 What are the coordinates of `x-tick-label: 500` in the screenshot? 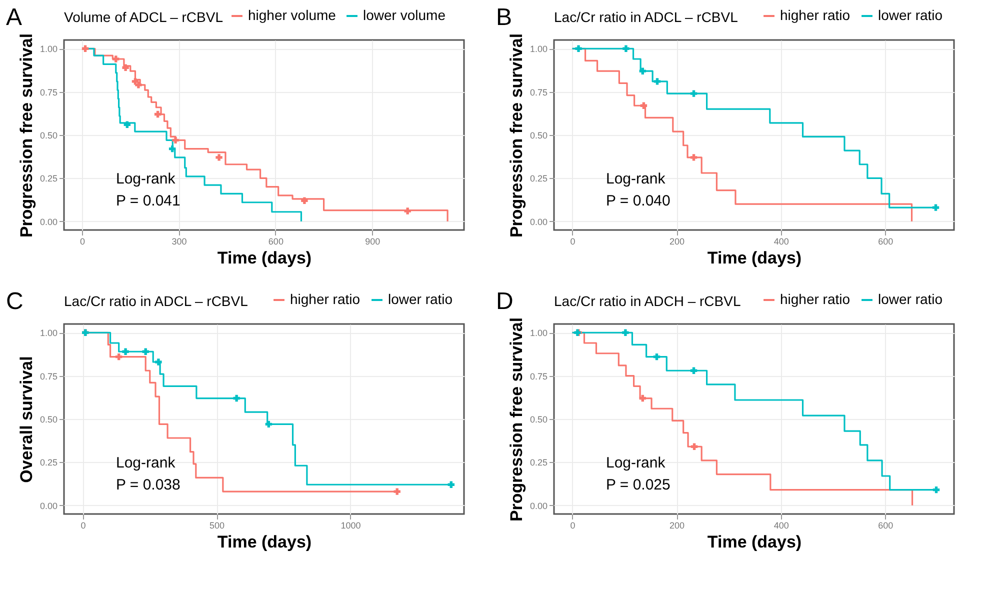 It's located at (217, 525).